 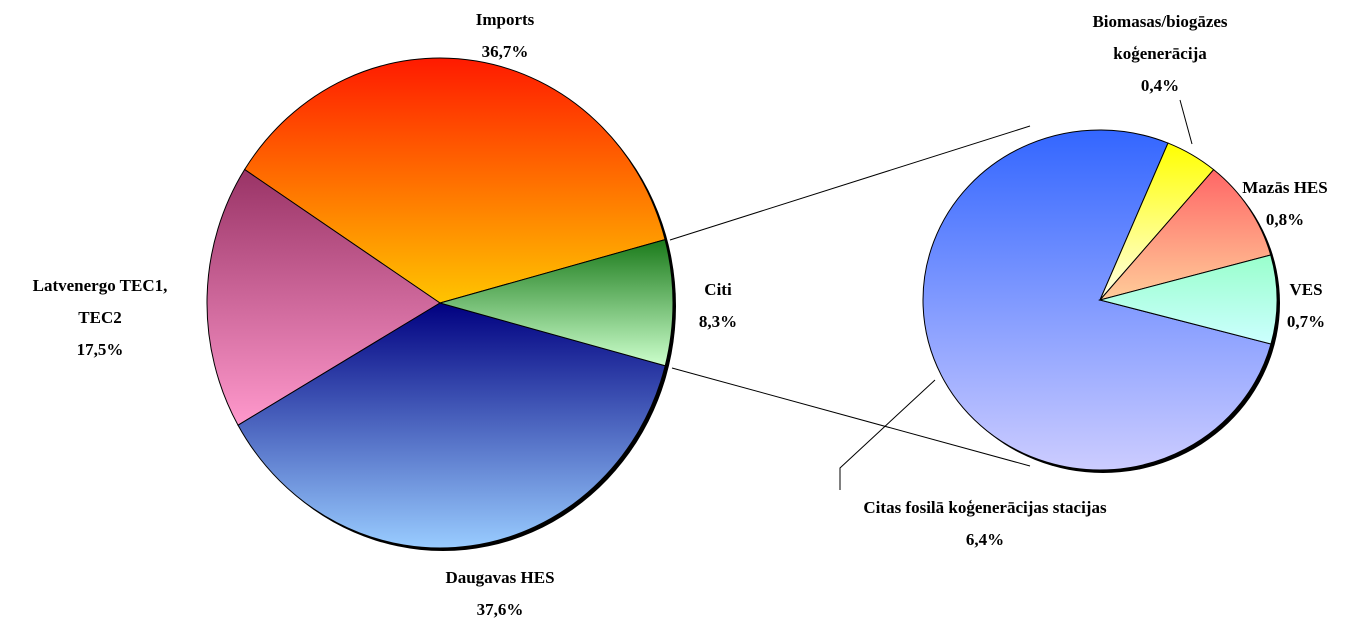 I want to click on value-label: 37,6%, so click(x=500, y=609).